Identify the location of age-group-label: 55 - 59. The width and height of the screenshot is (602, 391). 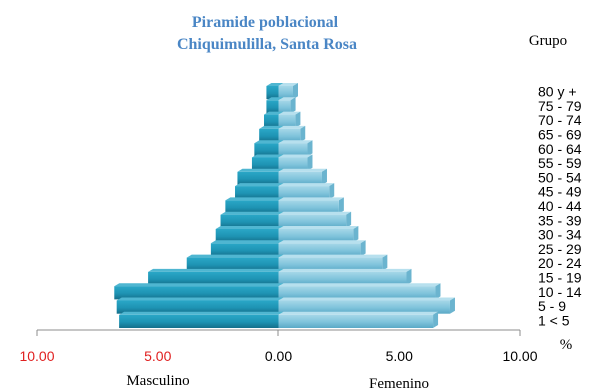
(560, 163).